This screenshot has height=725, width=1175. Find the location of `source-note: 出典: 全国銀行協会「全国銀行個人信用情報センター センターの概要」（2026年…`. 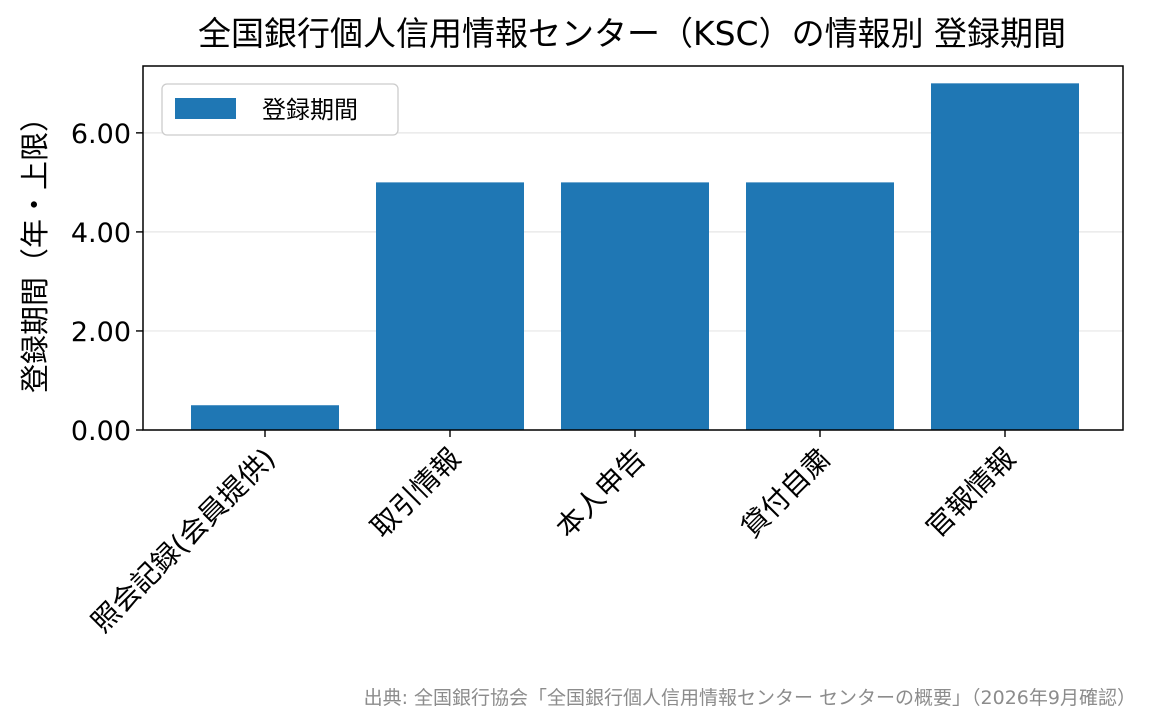

source-note: 出典: 全国銀行協会「全国銀行個人信用情報センター センターの概要」（2026年… is located at coordinates (750, 698).